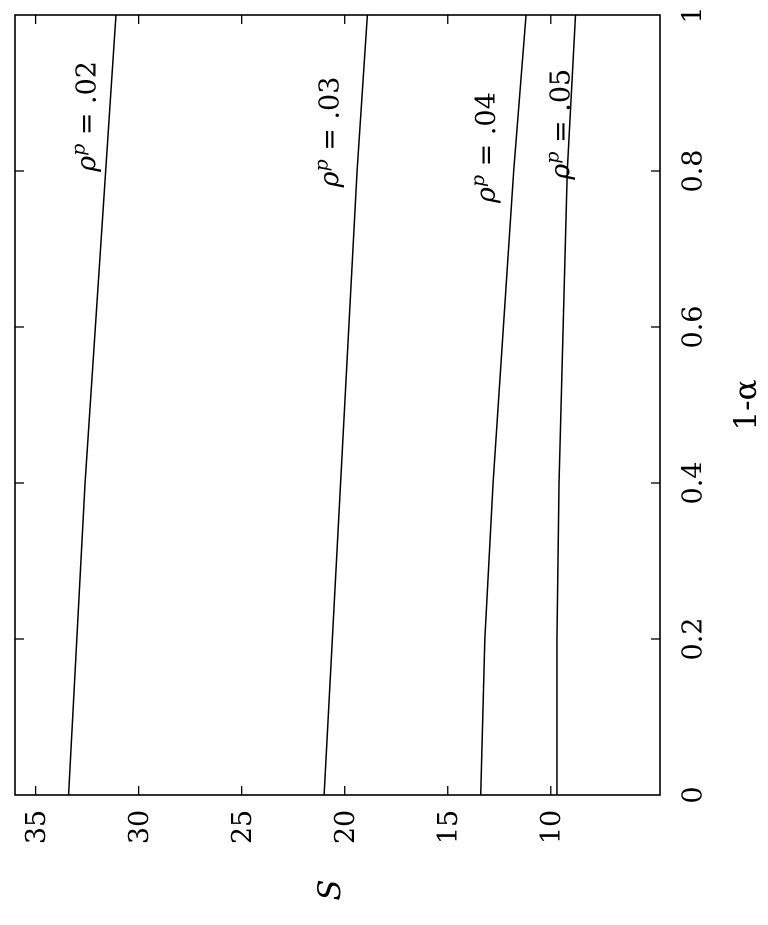  Describe the element at coordinates (692, 483) in the screenshot. I see `x-tick-label: 0.4` at that location.